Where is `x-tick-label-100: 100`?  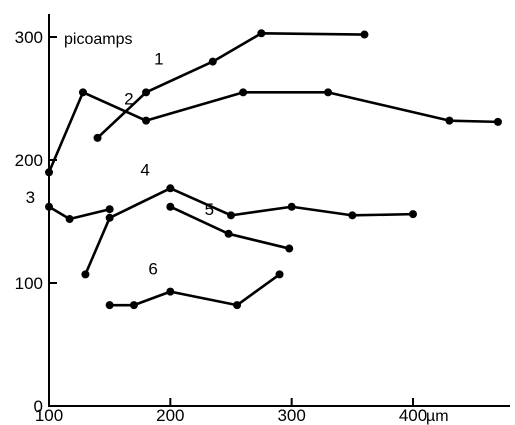 x-tick-label-100: 100 is located at coordinates (49, 415).